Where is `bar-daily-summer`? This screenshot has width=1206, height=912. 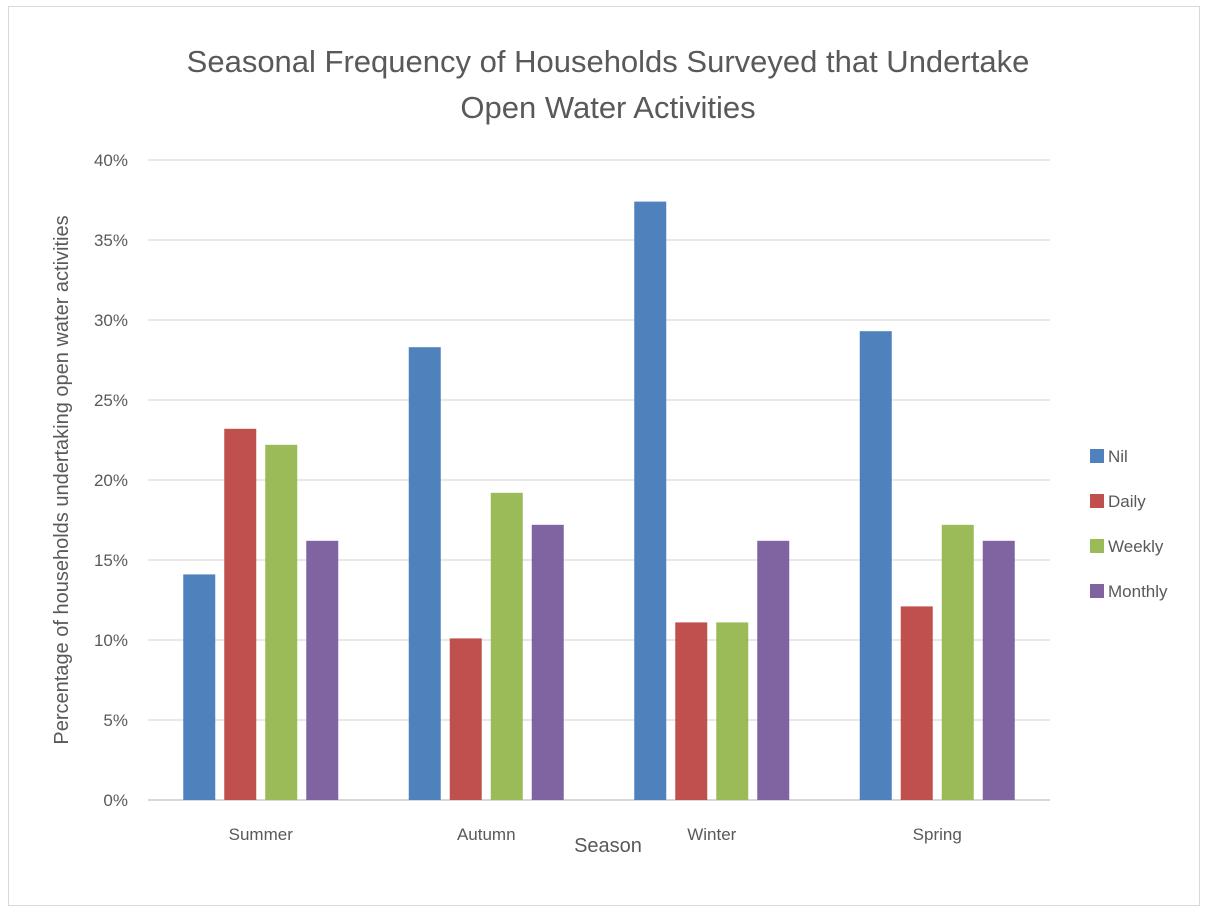
bar-daily-summer is located at coordinates (240, 614).